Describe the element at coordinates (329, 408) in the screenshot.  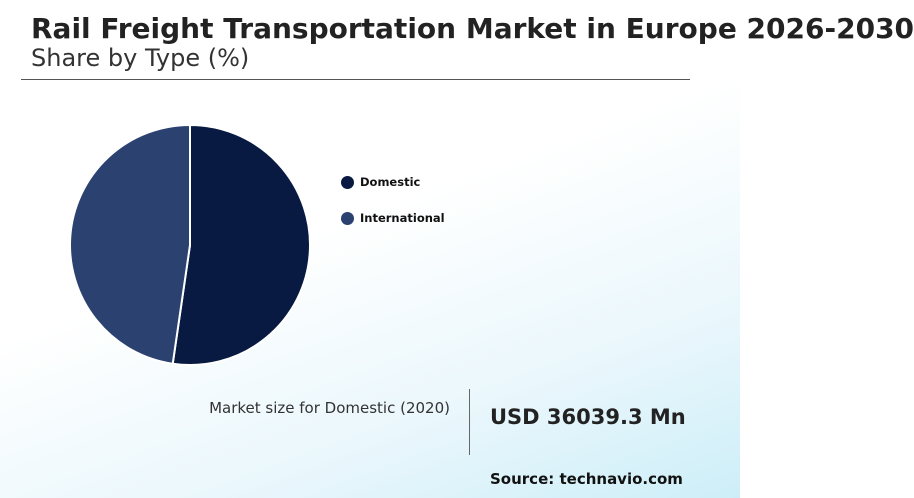
I see `market-size-label: Market size for Domestic (2020)` at that location.